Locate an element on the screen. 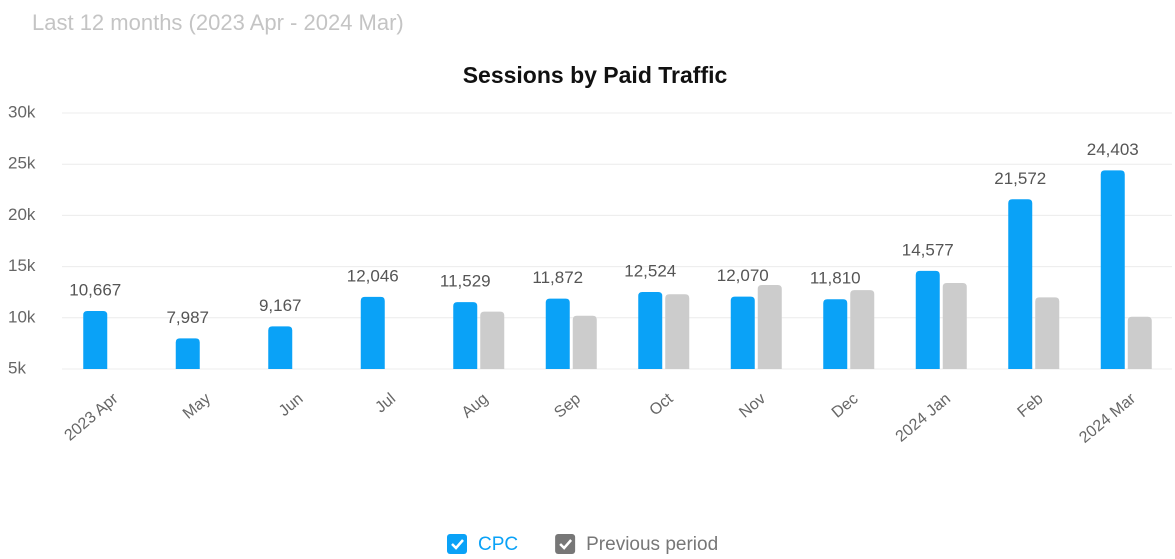 This screenshot has width=1175, height=559. legend-item: Previous period is located at coordinates (636, 544).